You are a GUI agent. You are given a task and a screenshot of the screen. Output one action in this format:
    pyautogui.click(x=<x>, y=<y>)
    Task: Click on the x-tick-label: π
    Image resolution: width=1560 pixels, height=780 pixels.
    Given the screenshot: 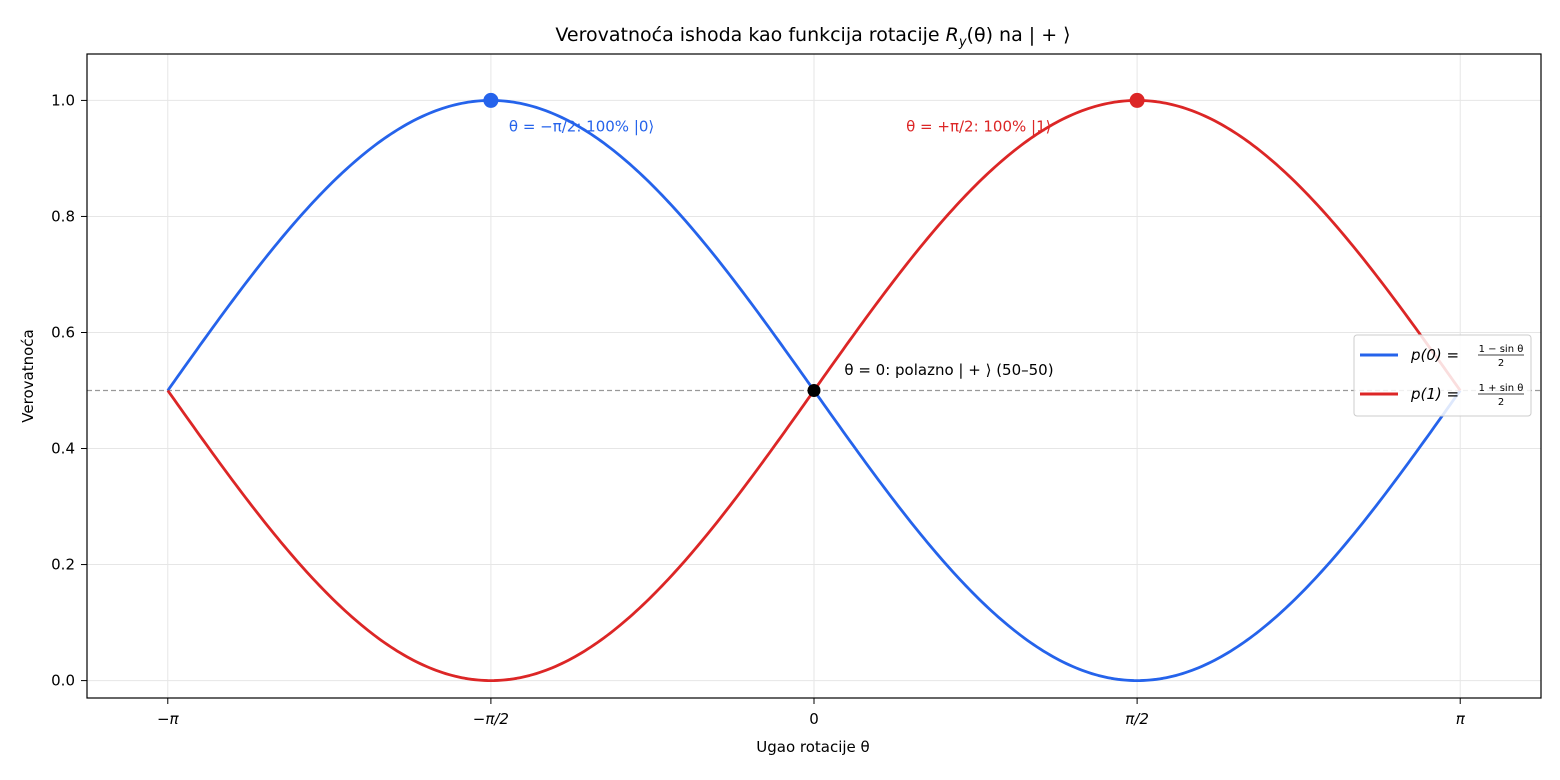 What is the action you would take?
    pyautogui.click(x=1461, y=719)
    